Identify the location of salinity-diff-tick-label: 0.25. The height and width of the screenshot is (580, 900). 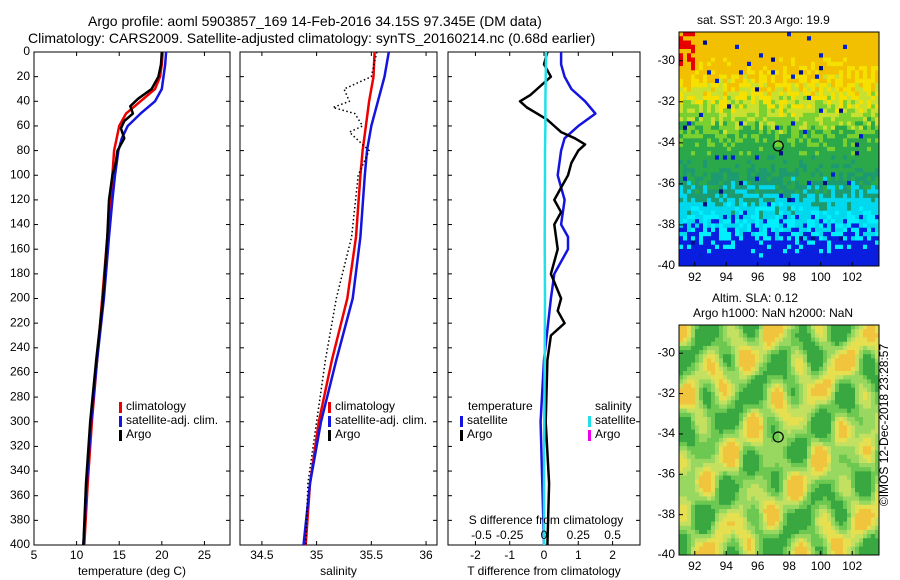
(579, 535).